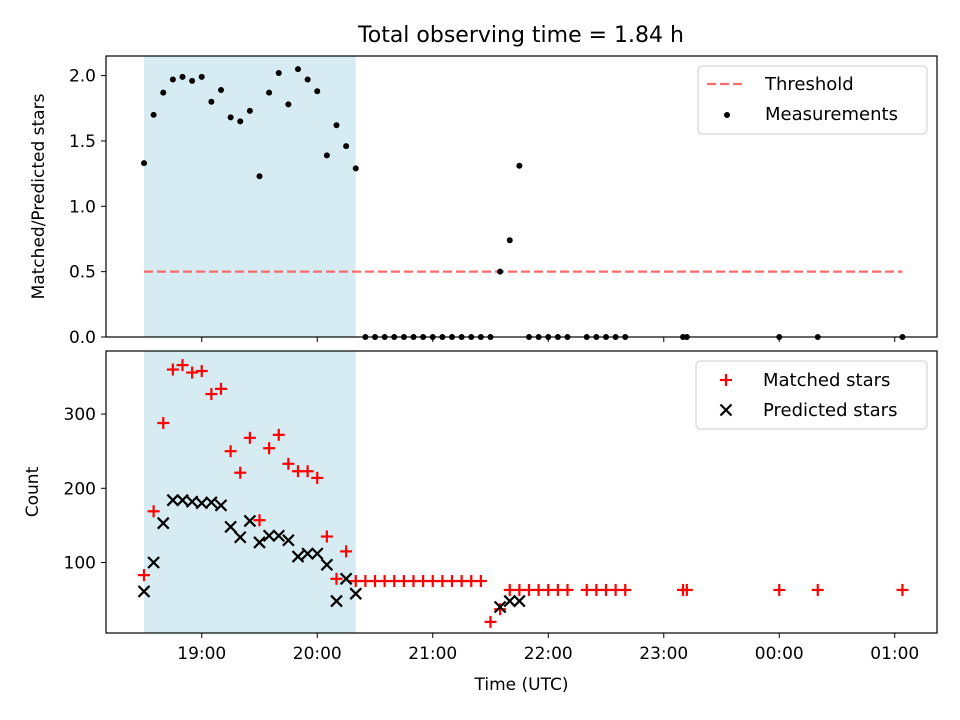  Describe the element at coordinates (779, 654) in the screenshot. I see `bottom-xtick-label: 00:00` at that location.